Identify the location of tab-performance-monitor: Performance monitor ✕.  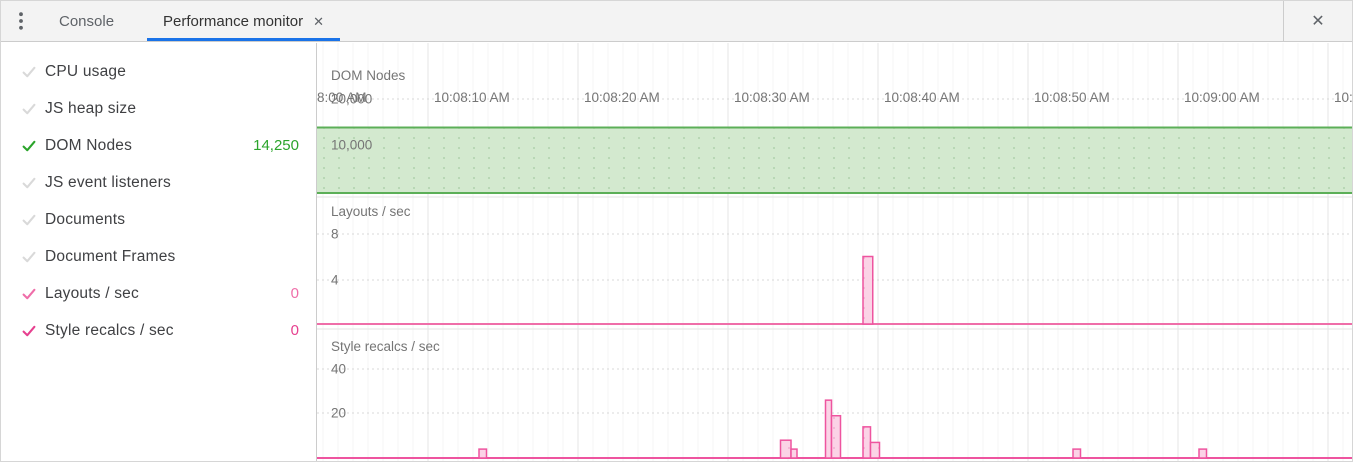
(243, 21).